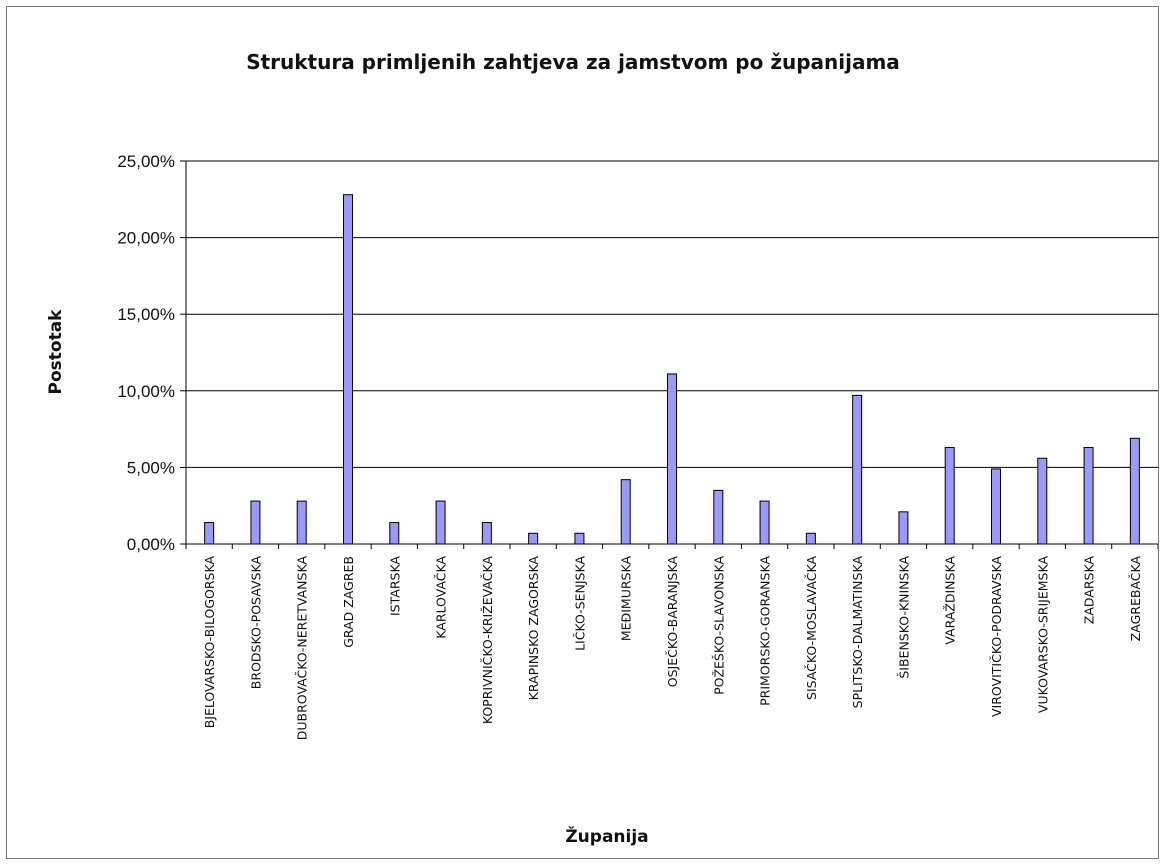  Describe the element at coordinates (348, 602) in the screenshot. I see `x-tick-label: GRAD ZAGREB` at that location.